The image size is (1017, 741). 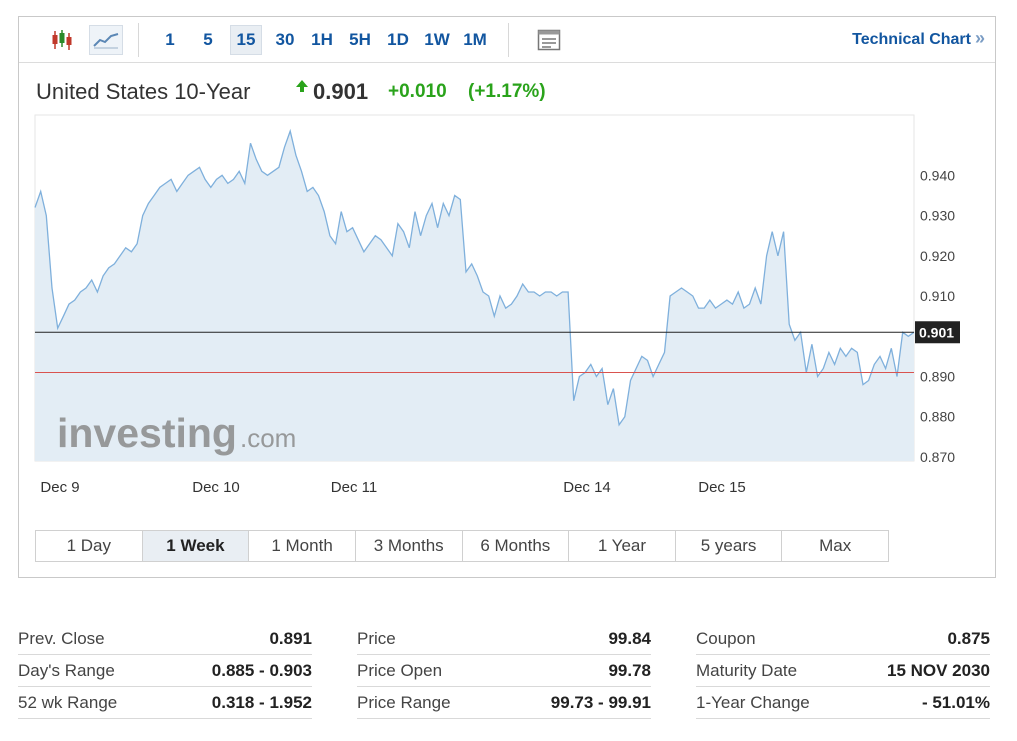 What do you see at coordinates (216, 487) in the screenshot?
I see `x-tick-label: Dec 10` at bounding box center [216, 487].